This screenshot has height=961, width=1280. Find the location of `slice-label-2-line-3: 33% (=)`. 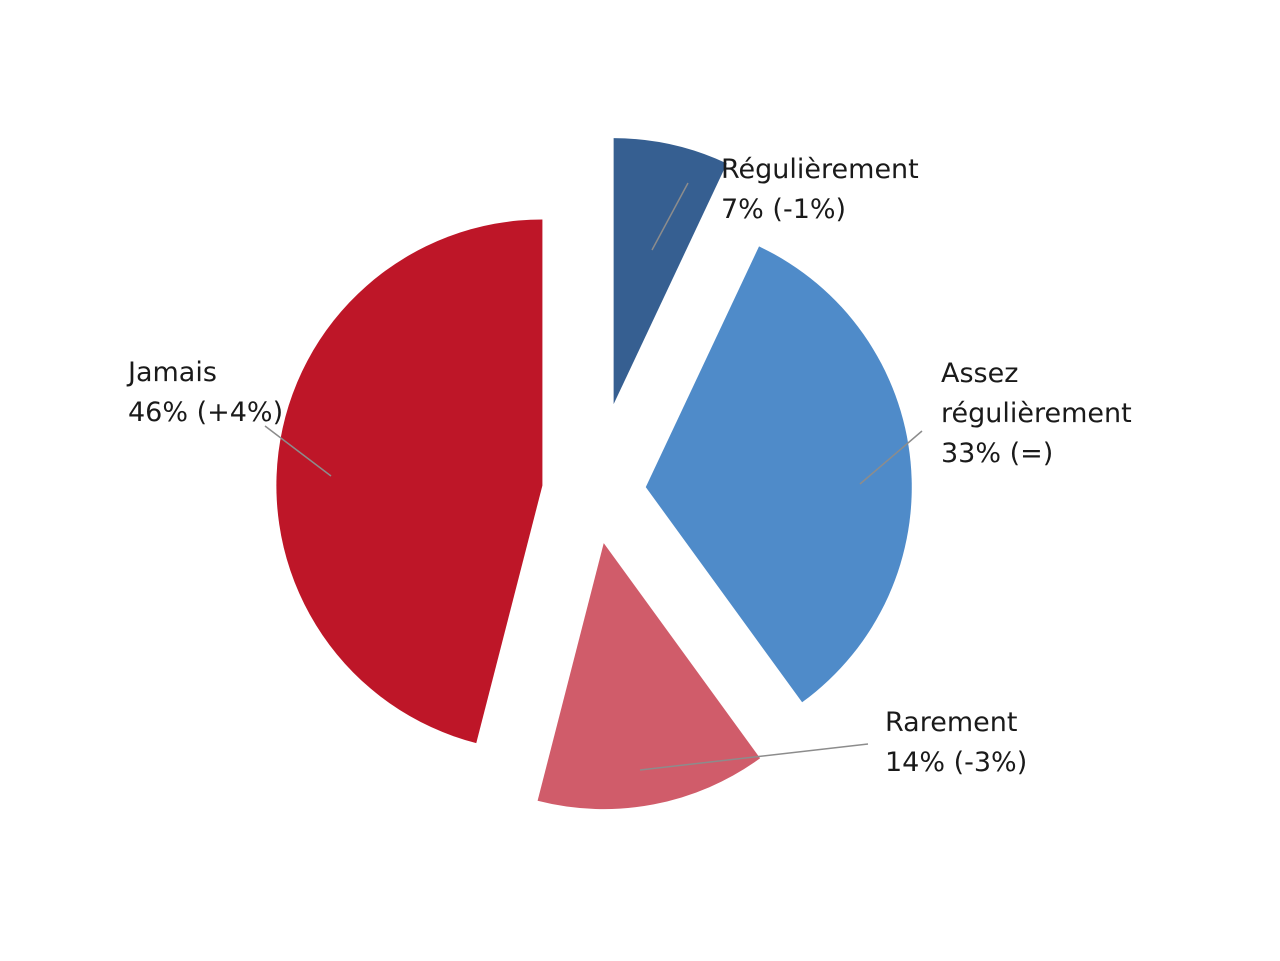

slice-label-2-line-3: 33% (=) is located at coordinates (997, 453).